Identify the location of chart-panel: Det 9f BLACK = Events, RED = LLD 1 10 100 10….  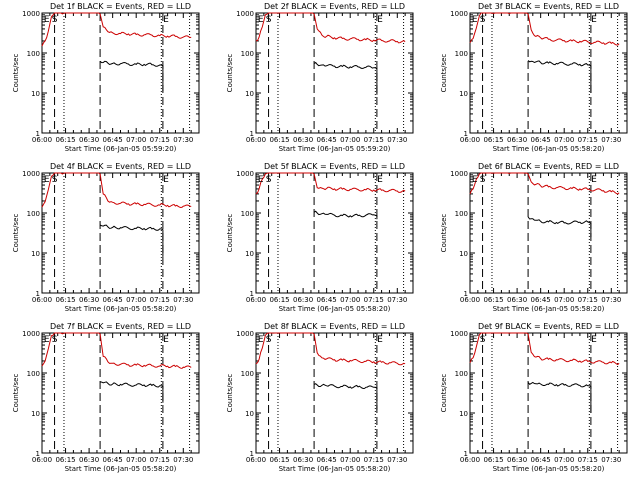
(534, 397).